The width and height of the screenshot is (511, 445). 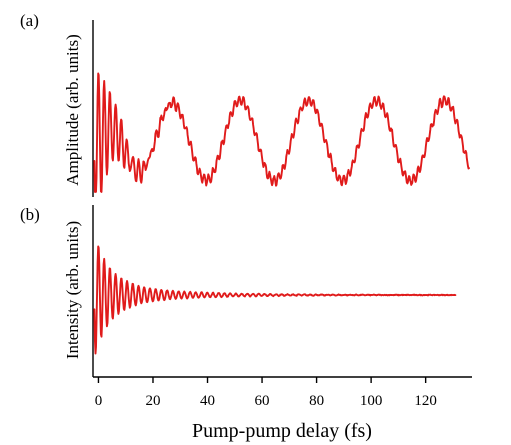 What do you see at coordinates (425, 401) in the screenshot?
I see `x-tick-label-120: 120` at bounding box center [425, 401].